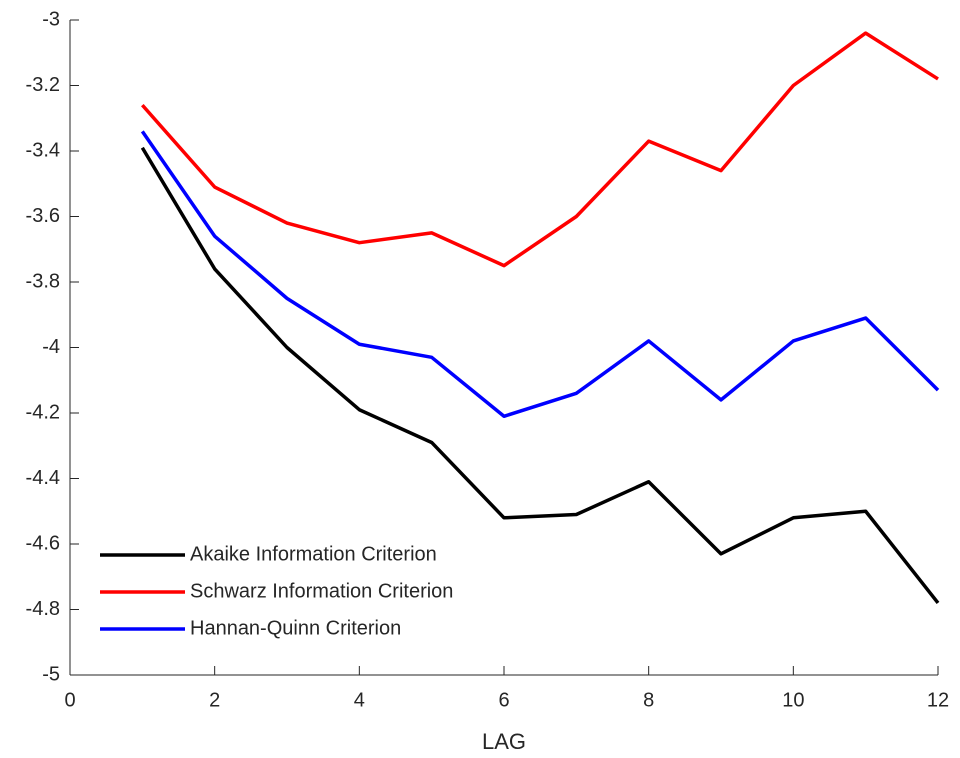 Image resolution: width=960 pixels, height=758 pixels. What do you see at coordinates (51, 19) in the screenshot?
I see `y-tick-label: -3` at bounding box center [51, 19].